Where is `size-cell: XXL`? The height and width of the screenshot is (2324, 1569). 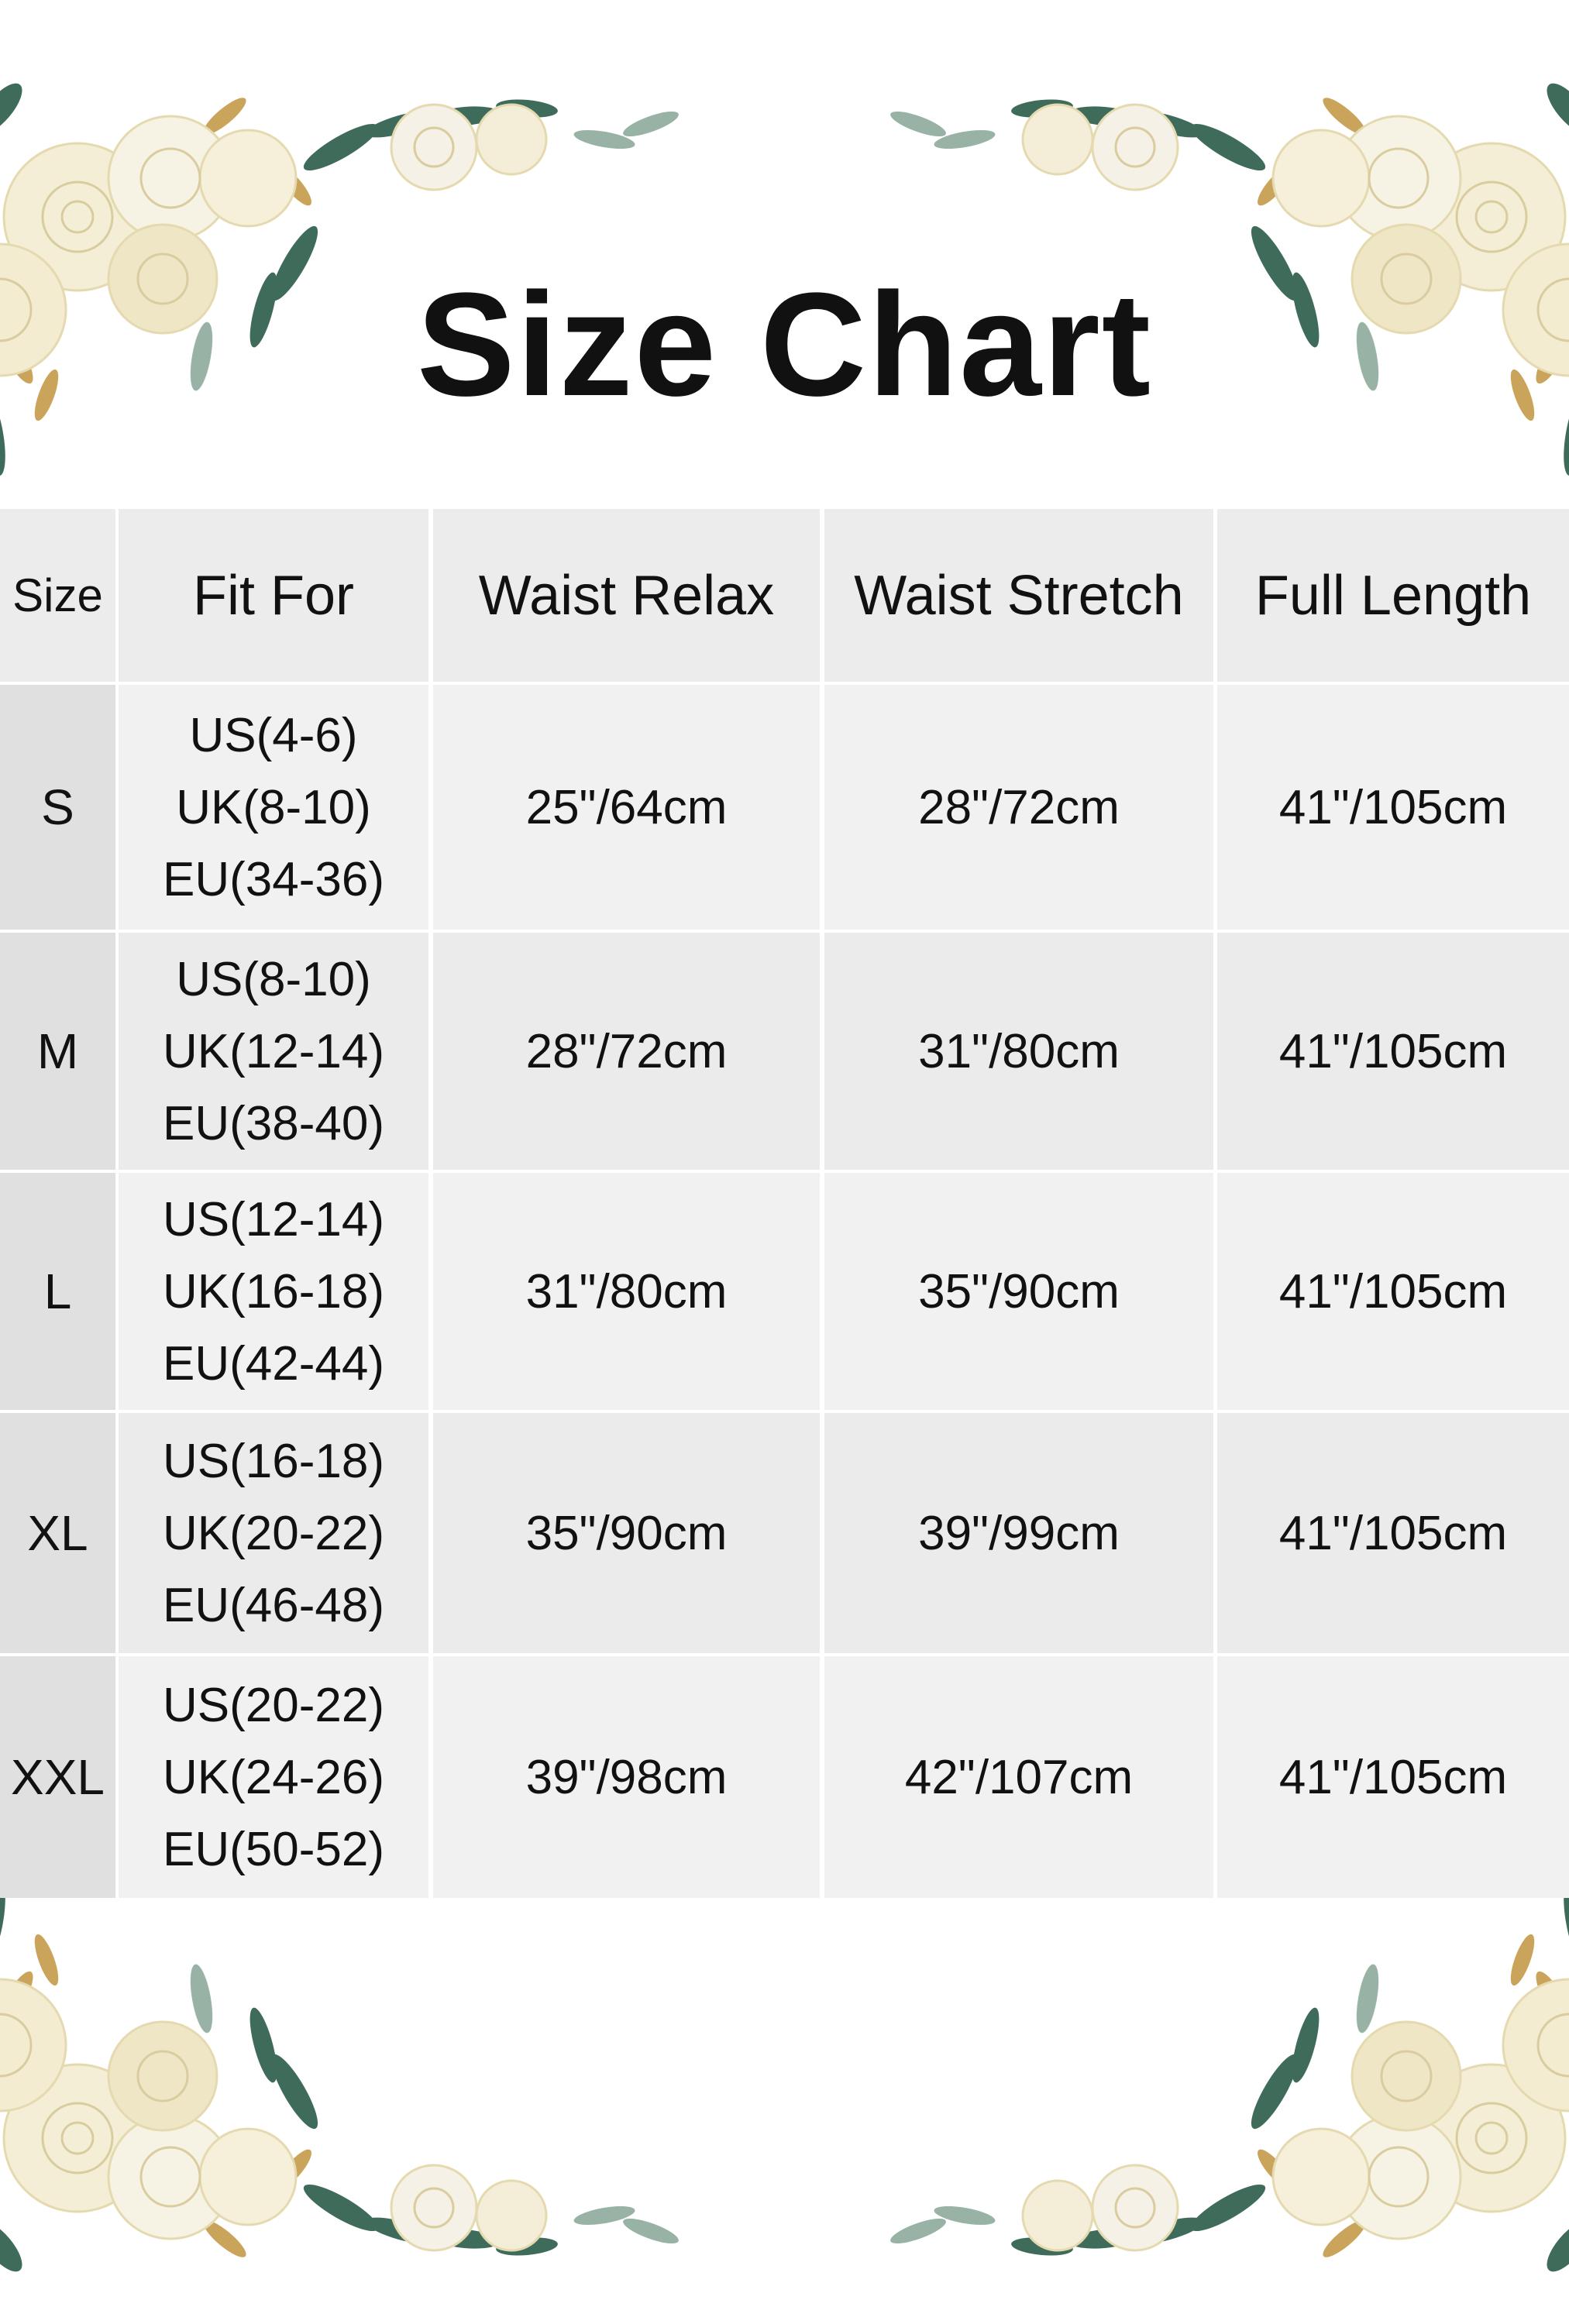
size-cell: XXL is located at coordinates (57, 1777).